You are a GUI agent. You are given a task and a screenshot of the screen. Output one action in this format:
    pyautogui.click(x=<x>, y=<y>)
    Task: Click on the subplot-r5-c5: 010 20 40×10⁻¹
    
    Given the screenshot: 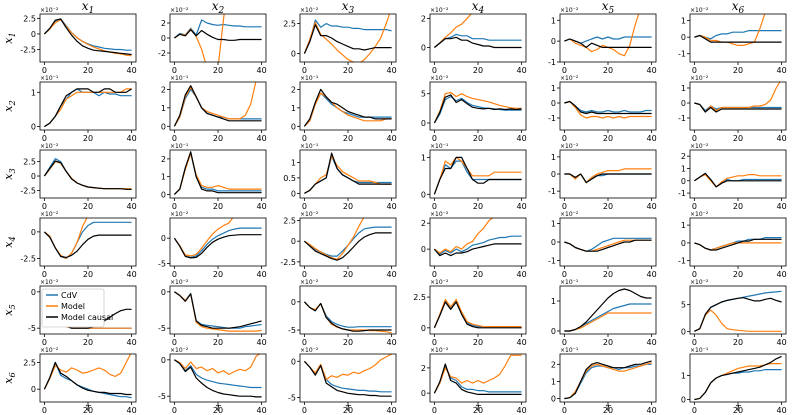 What is the action you would take?
    pyautogui.click(x=604, y=313)
    